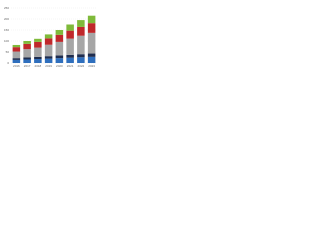 This screenshot has height=240, width=320. I want to click on y-tick-label: 100, so click(6, 41).